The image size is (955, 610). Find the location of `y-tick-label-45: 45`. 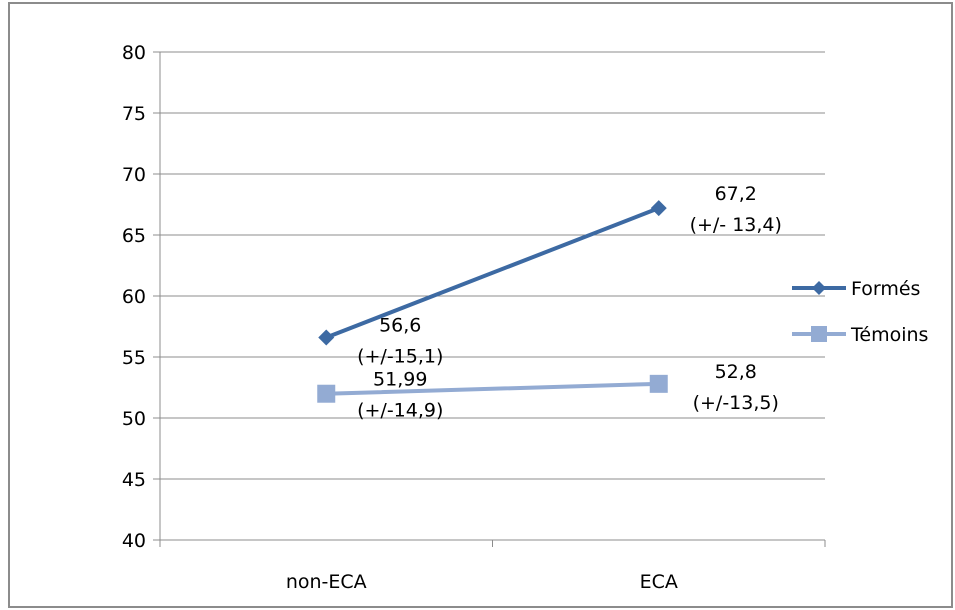

y-tick-label-45: 45 is located at coordinates (134, 480).